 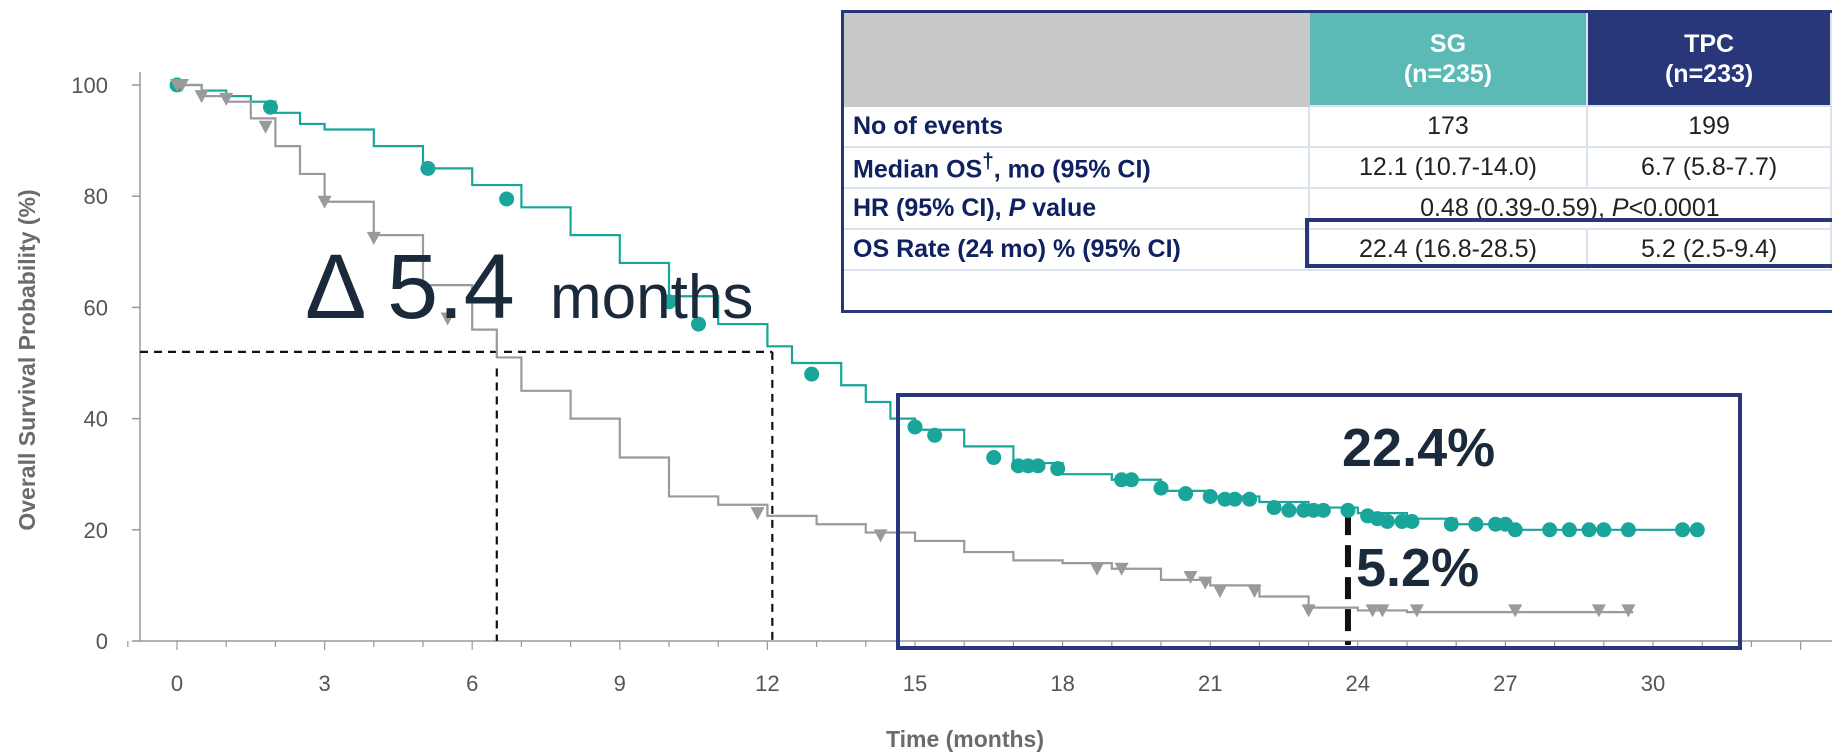 What do you see at coordinates (1417, 568) in the screenshot?
I see `tpc-rate-label: 5.2%` at bounding box center [1417, 568].